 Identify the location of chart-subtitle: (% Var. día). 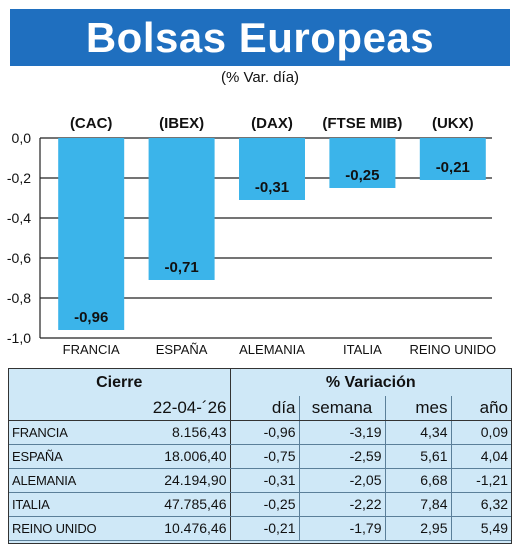
(260, 77).